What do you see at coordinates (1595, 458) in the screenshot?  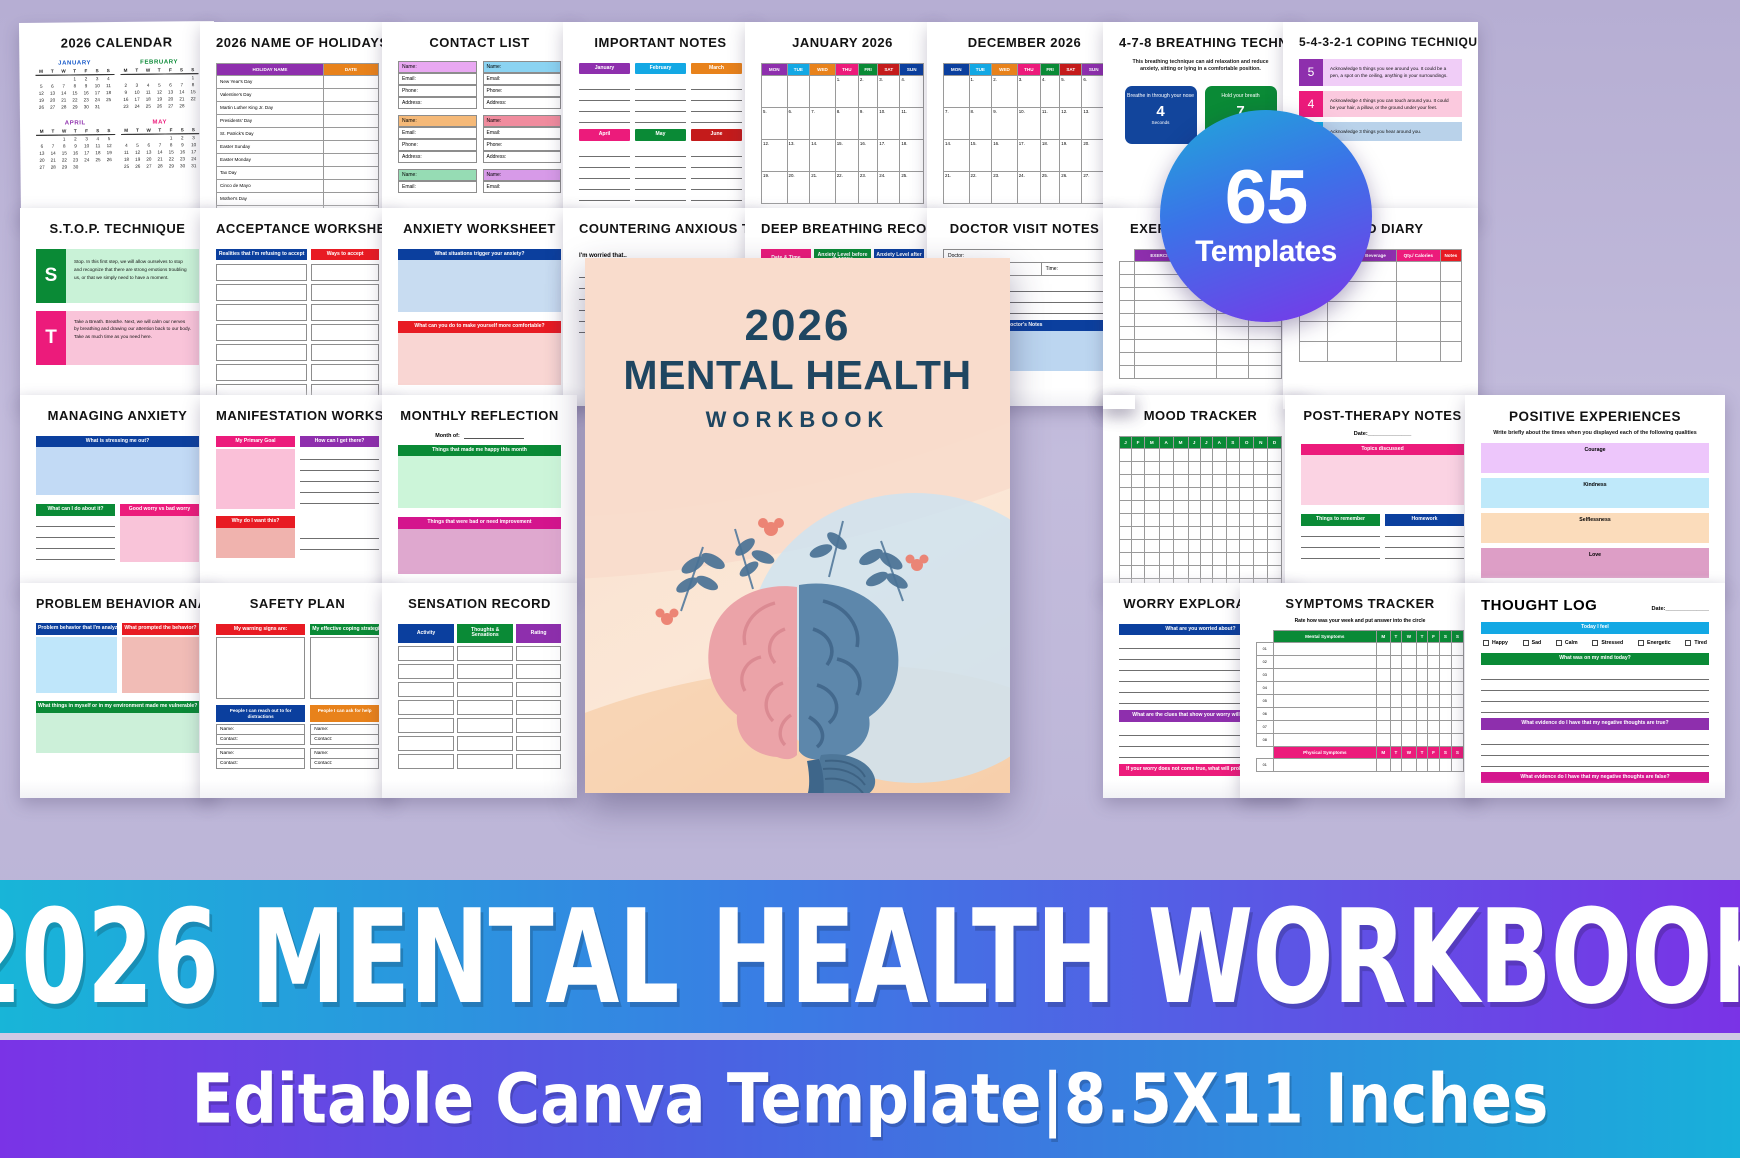 I see `quality-block: Courage` at bounding box center [1595, 458].